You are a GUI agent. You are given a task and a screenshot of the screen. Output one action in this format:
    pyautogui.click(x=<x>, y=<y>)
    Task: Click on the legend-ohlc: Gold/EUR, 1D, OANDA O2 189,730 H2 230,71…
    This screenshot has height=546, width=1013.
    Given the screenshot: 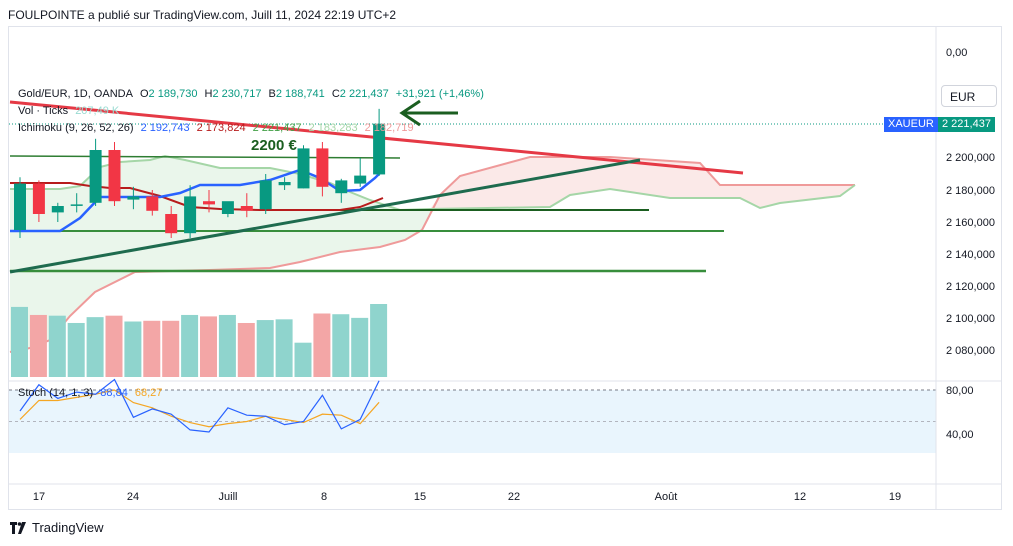 What is the action you would take?
    pyautogui.click(x=253, y=94)
    